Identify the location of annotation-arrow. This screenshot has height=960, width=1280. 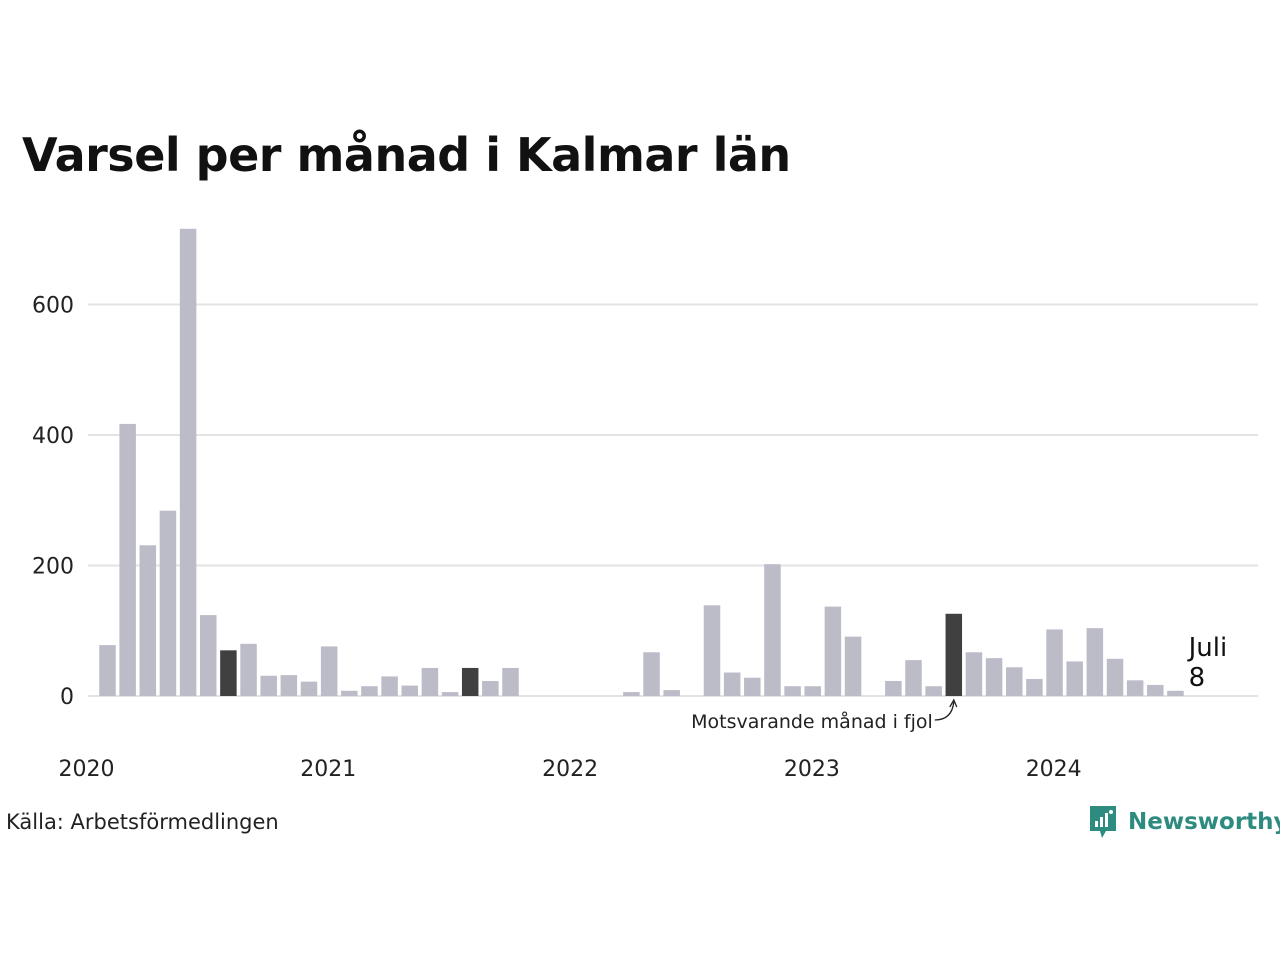
(944, 711).